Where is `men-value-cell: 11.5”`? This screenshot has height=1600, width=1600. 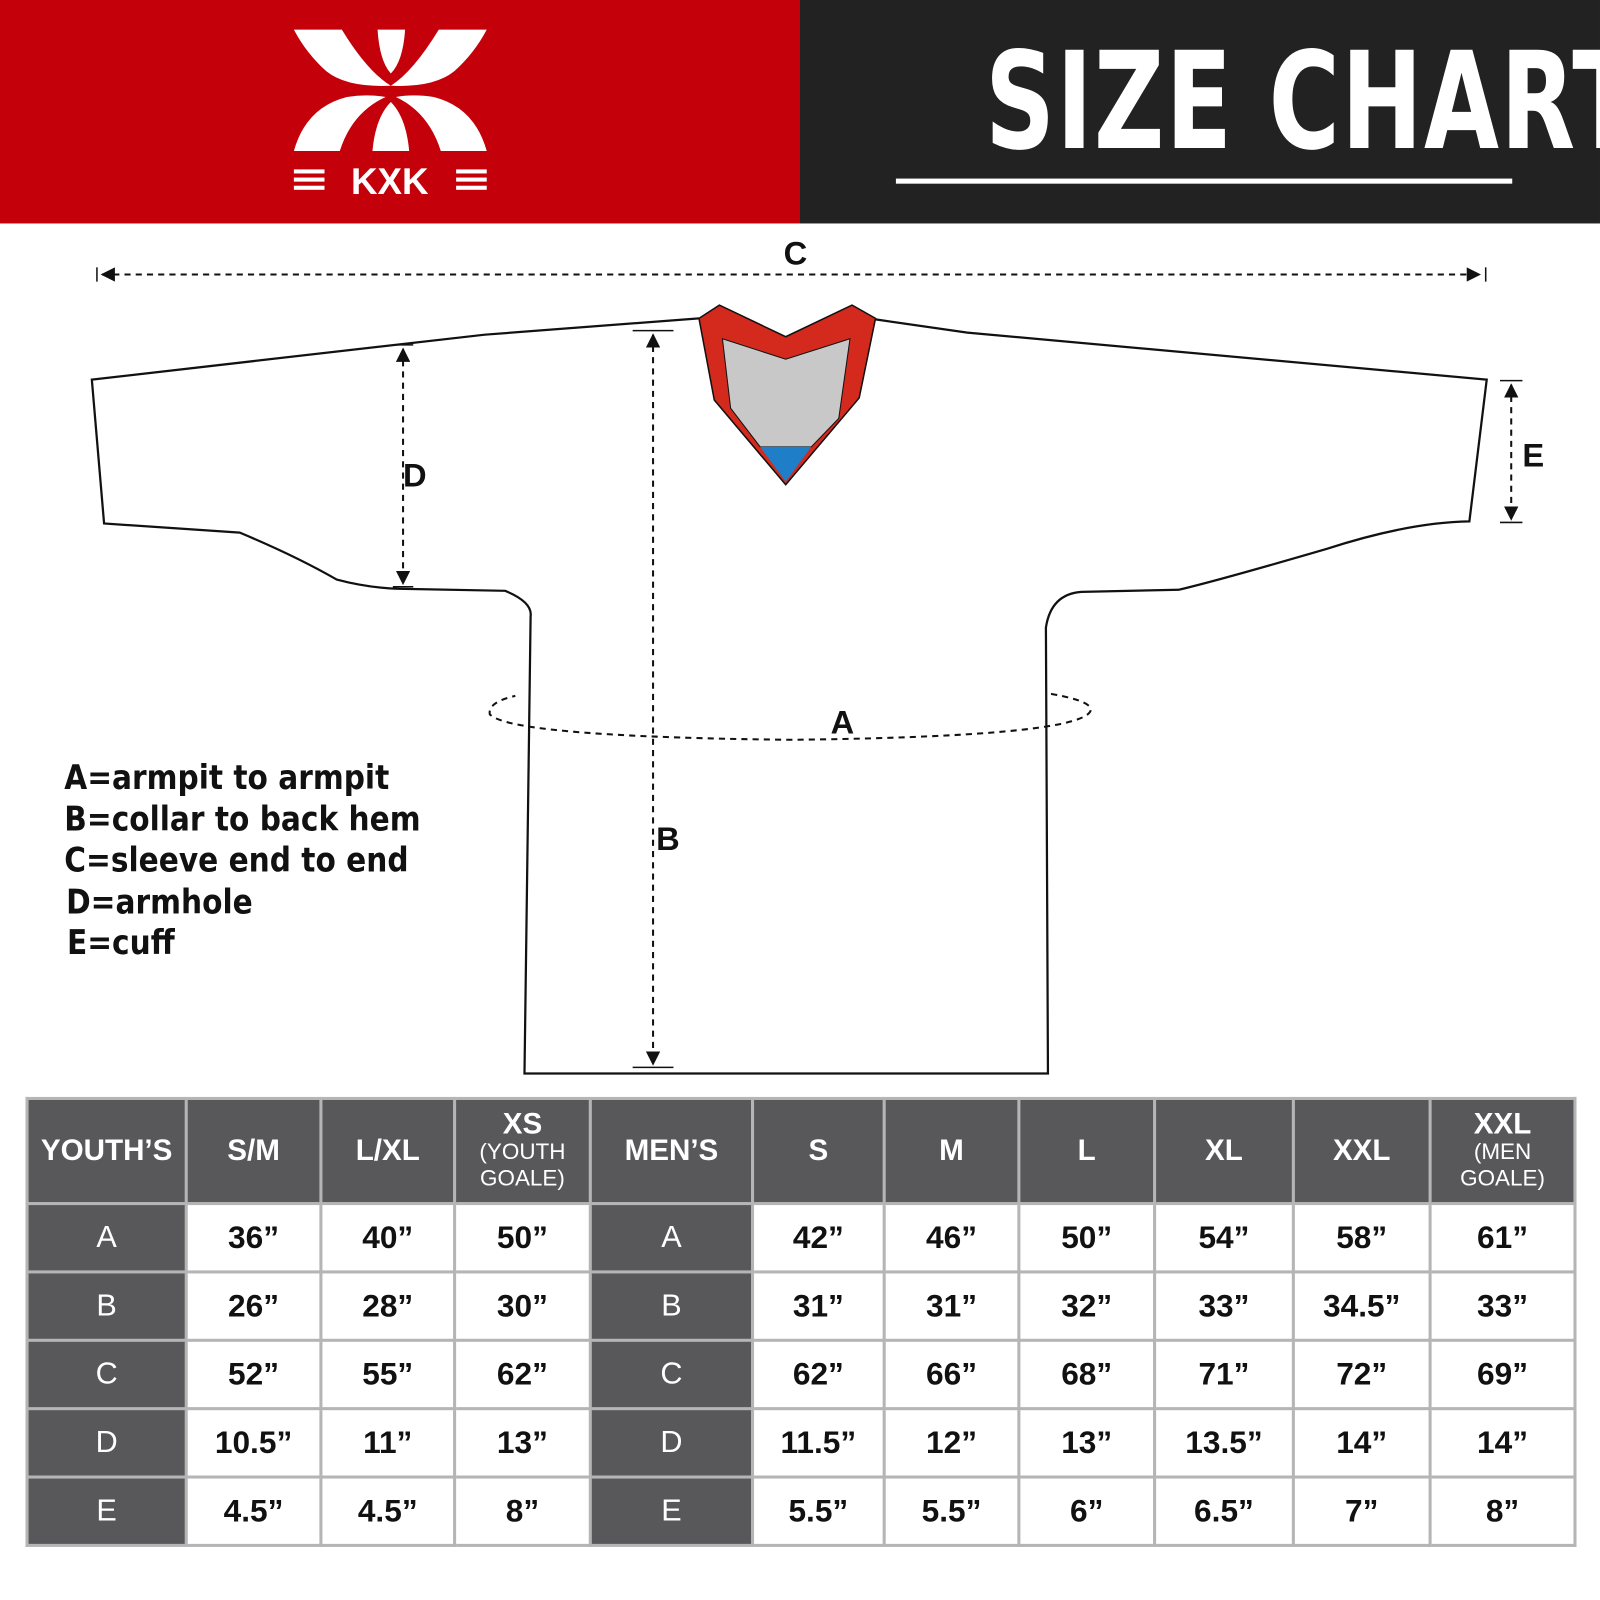
men-value-cell: 11.5” is located at coordinates (818, 1443).